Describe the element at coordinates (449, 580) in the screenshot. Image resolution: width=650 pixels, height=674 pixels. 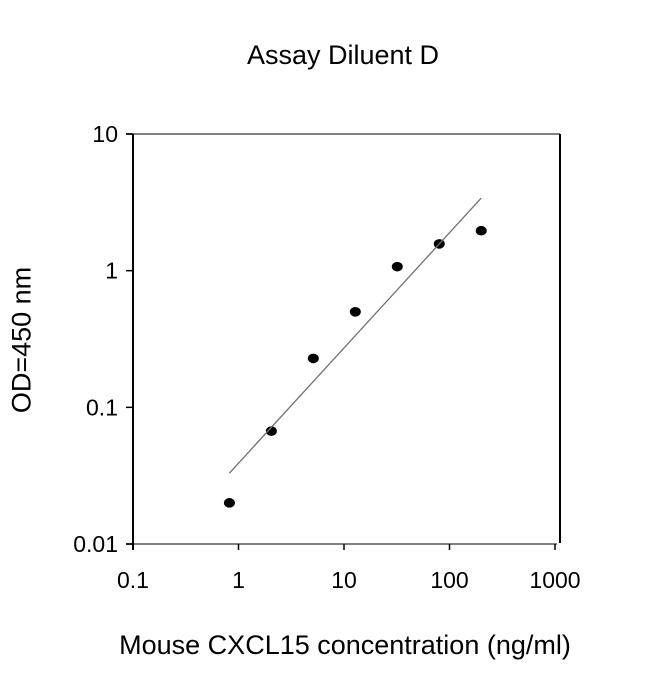
I see `x-tick-label: 100` at that location.